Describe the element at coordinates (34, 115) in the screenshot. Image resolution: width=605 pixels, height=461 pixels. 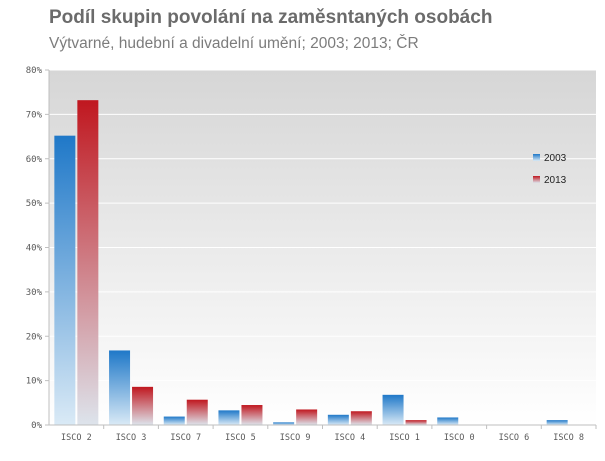
I see `y-tick-label: 70%` at that location.